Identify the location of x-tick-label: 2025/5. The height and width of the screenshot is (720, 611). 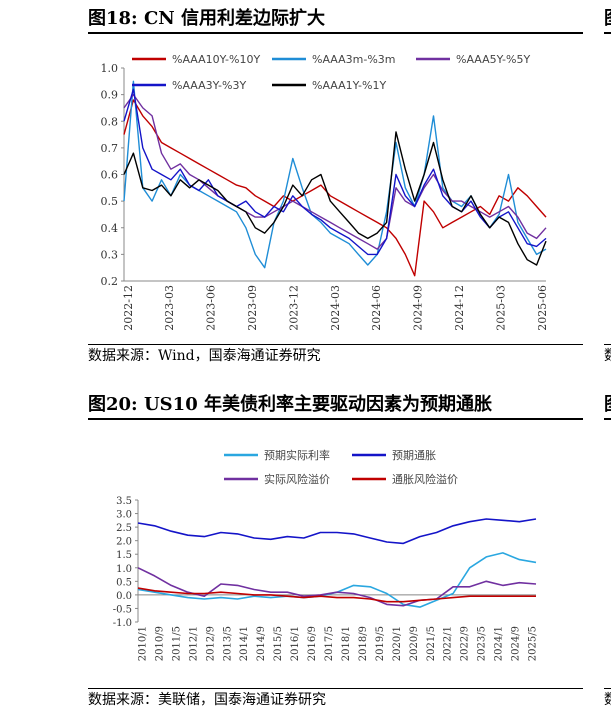
(533, 643).